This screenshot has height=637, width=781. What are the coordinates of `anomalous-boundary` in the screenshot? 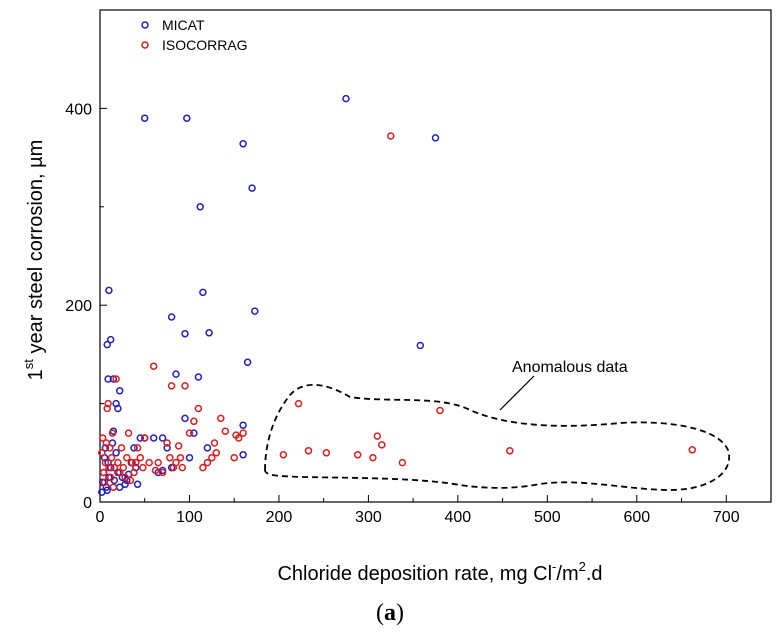 It's located at (497, 437).